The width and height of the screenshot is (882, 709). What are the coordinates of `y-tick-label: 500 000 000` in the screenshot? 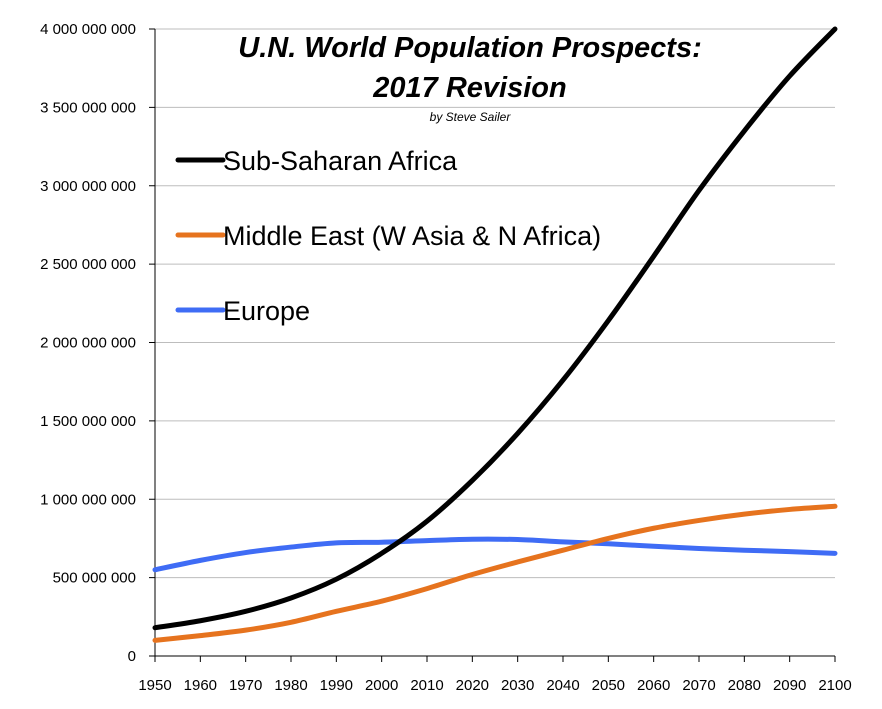 It's located at (94, 578).